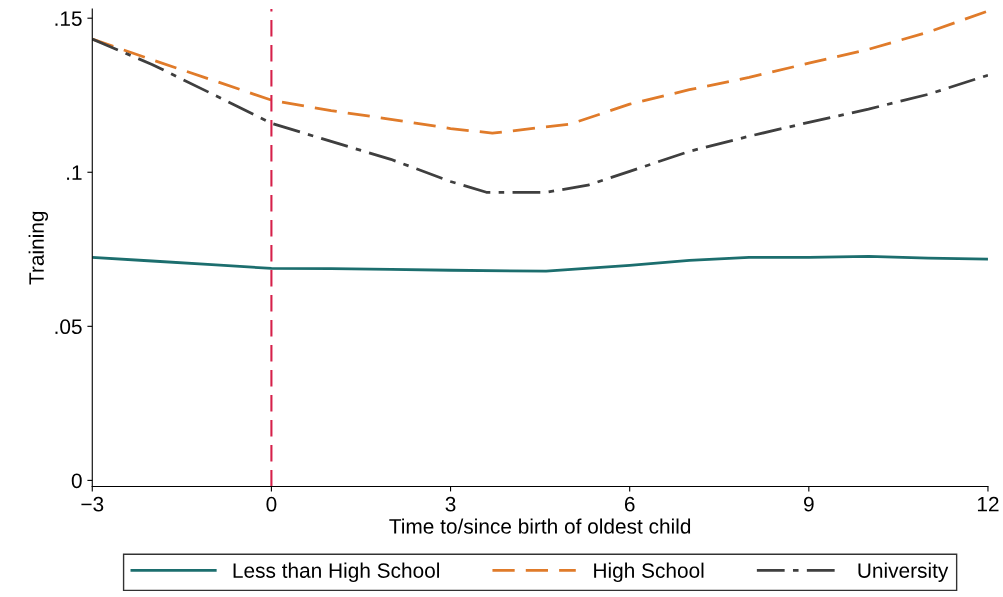  Describe the element at coordinates (68, 327) in the screenshot. I see `y-tick-label: .05` at that location.